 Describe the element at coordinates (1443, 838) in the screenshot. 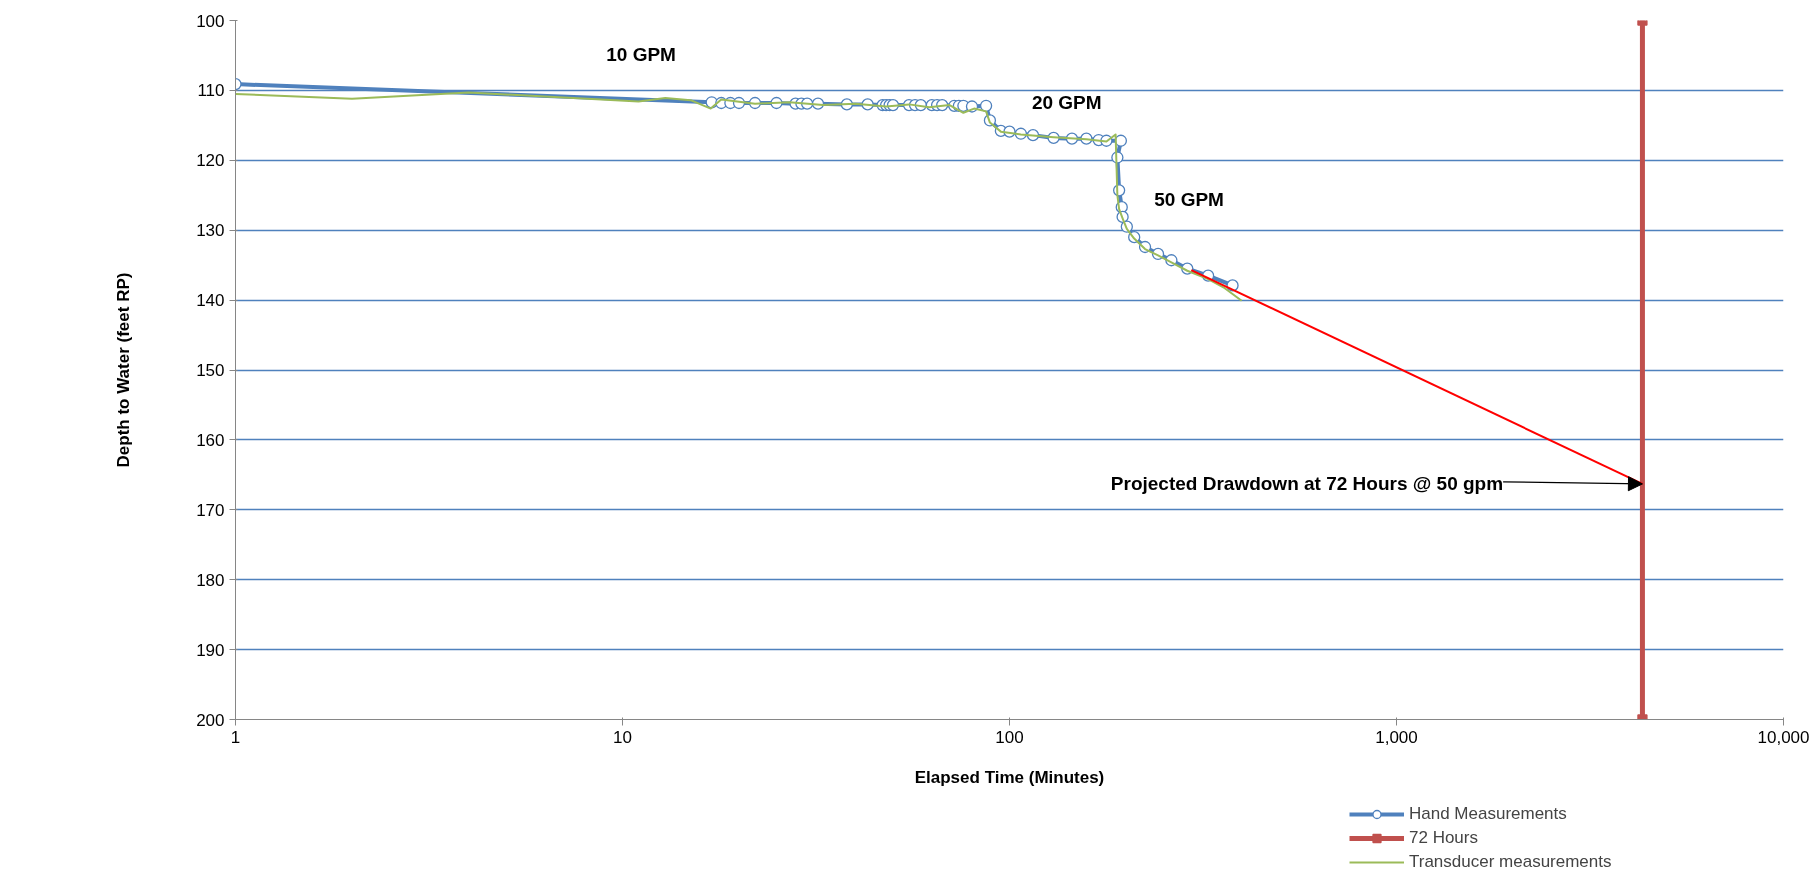

I see `legend-label: 72 Hours` at that location.